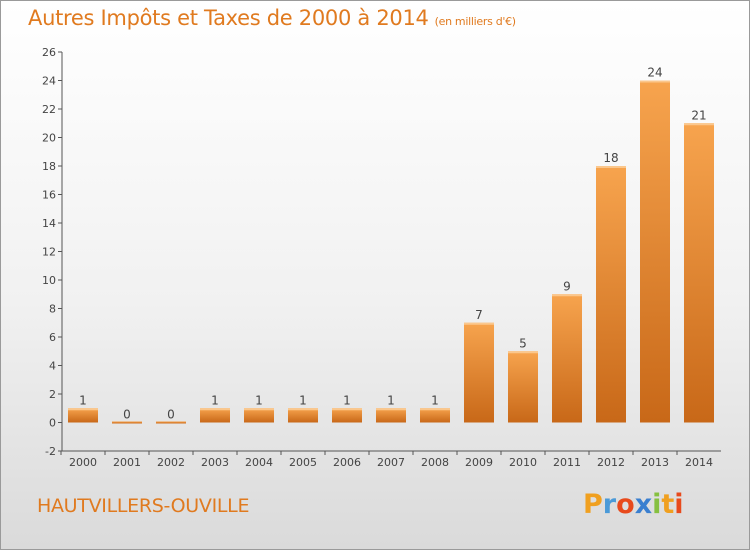  I want to click on x-tick-label: 2008, so click(435, 462).